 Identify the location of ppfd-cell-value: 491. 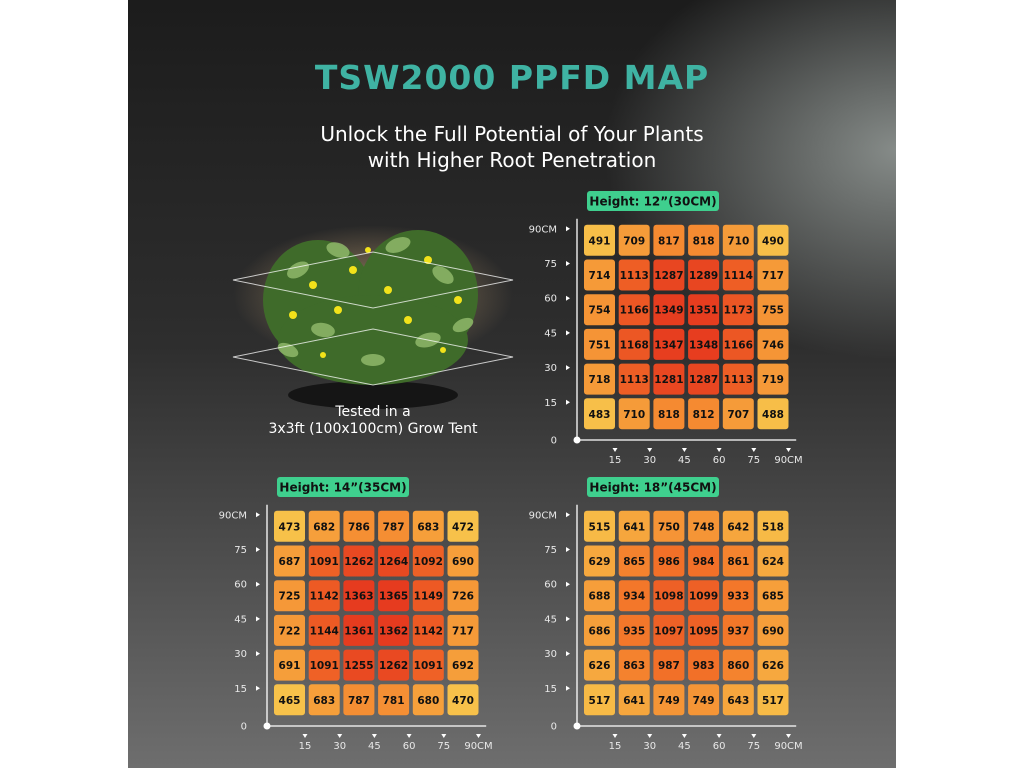
(600, 241).